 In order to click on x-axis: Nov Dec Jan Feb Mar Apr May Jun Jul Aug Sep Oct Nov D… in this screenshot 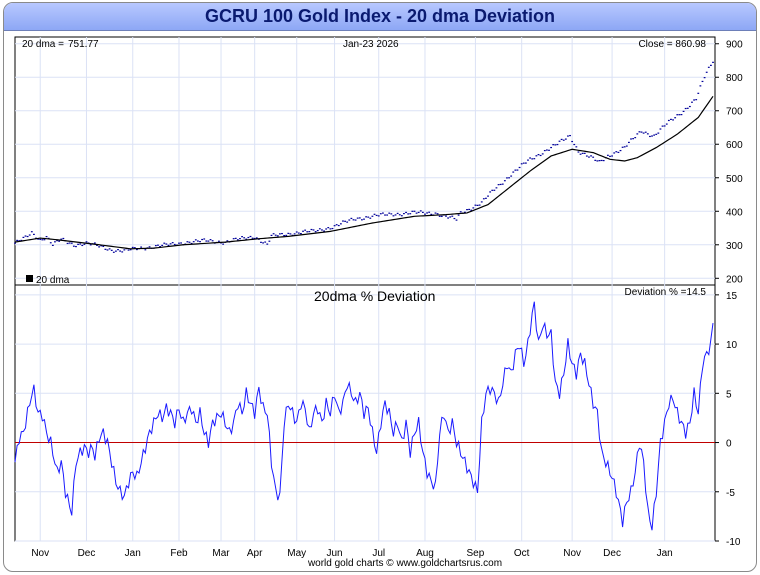, I will do `click(351, 553)`.